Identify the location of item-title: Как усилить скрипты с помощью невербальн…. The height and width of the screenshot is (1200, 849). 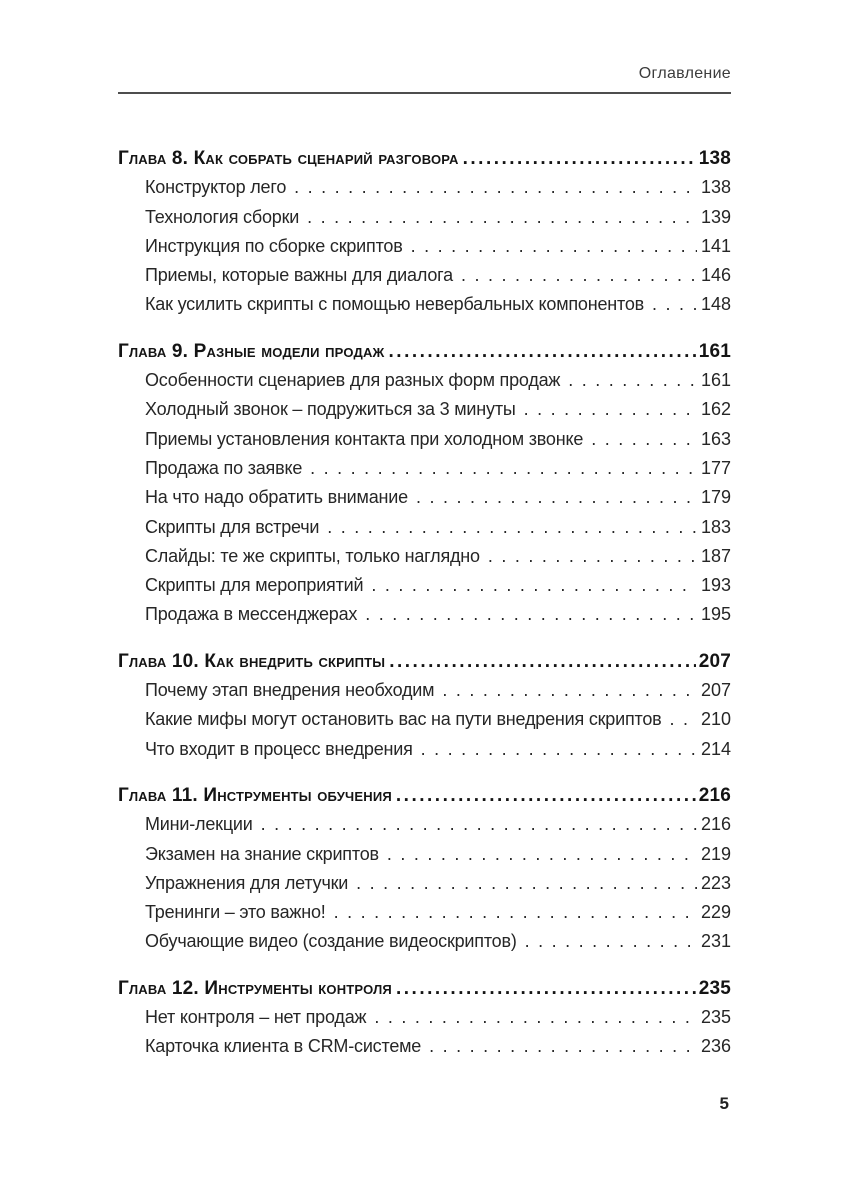
(395, 304).